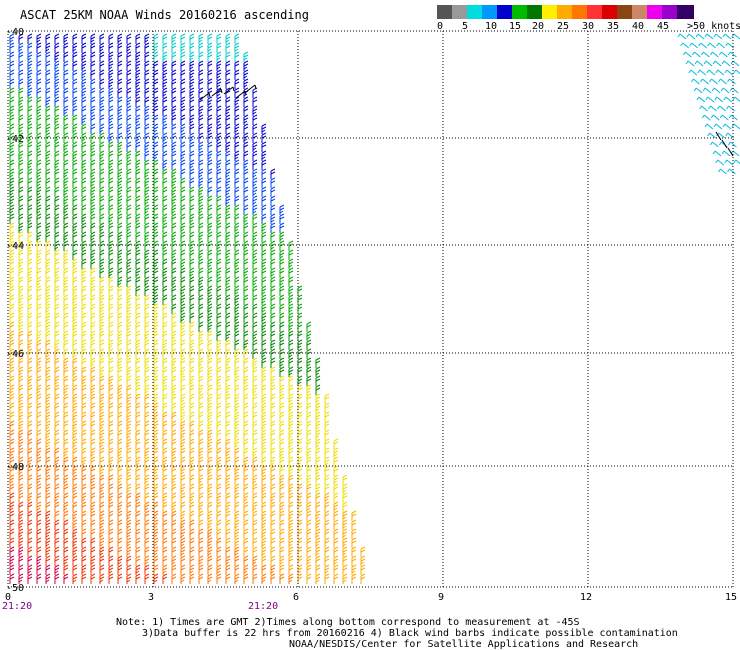 This screenshot has width=740, height=650. What do you see at coordinates (15, 139) in the screenshot?
I see `latitude-label: -42` at bounding box center [15, 139].